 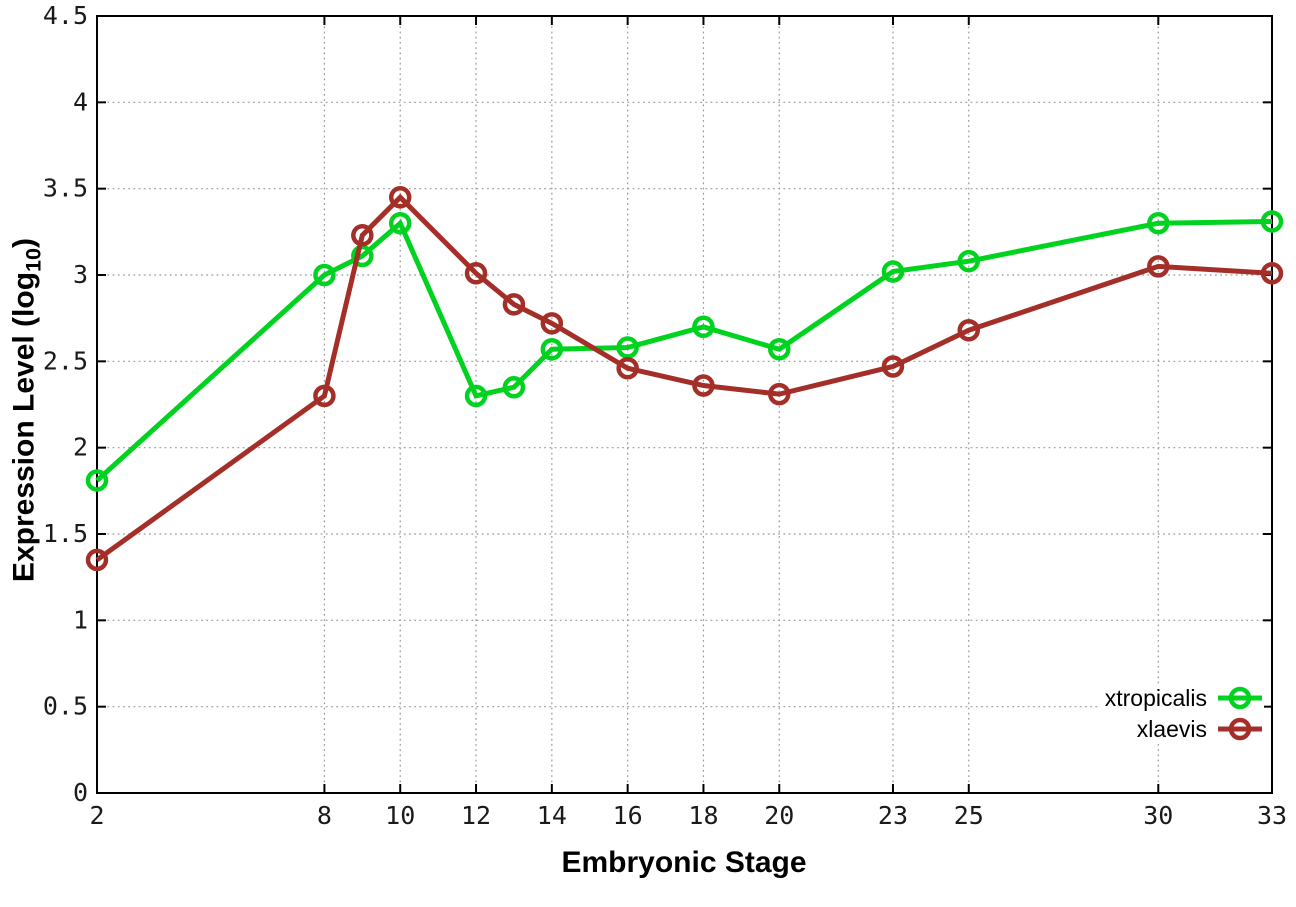 I want to click on x-tick-label: 33, so click(x=1272, y=815).